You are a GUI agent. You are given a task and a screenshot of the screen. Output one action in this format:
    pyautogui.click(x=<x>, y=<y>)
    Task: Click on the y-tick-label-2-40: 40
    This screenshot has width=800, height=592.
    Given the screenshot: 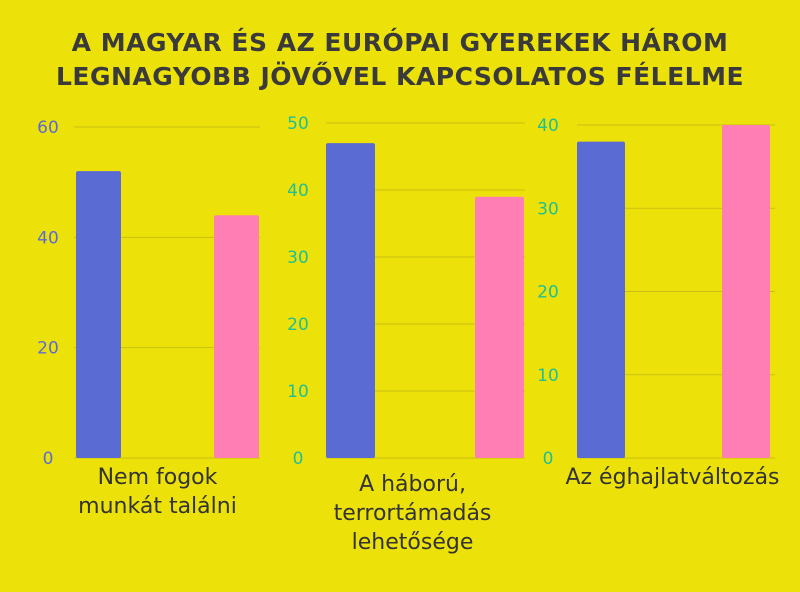 What is the action you would take?
    pyautogui.click(x=298, y=191)
    